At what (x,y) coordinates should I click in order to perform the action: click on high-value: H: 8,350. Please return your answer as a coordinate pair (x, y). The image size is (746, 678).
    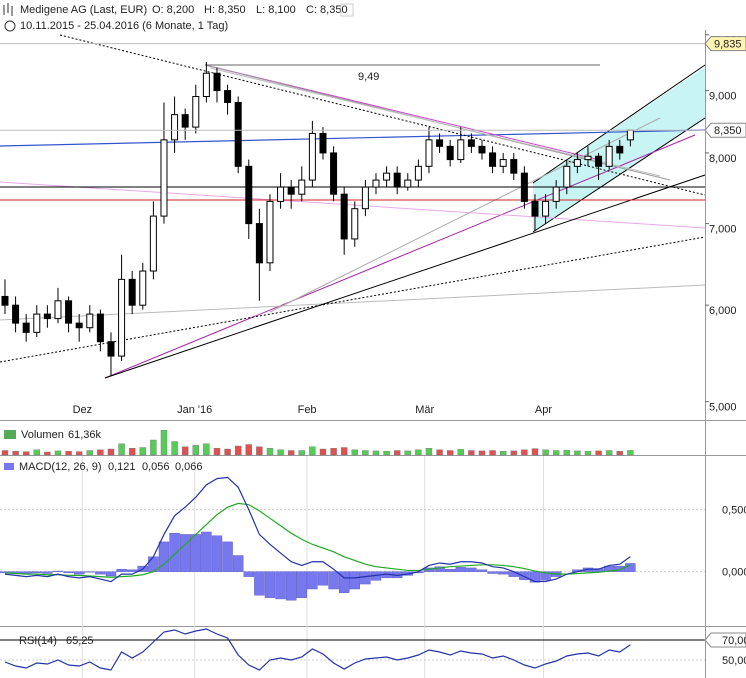
    Looking at the image, I should click on (225, 10).